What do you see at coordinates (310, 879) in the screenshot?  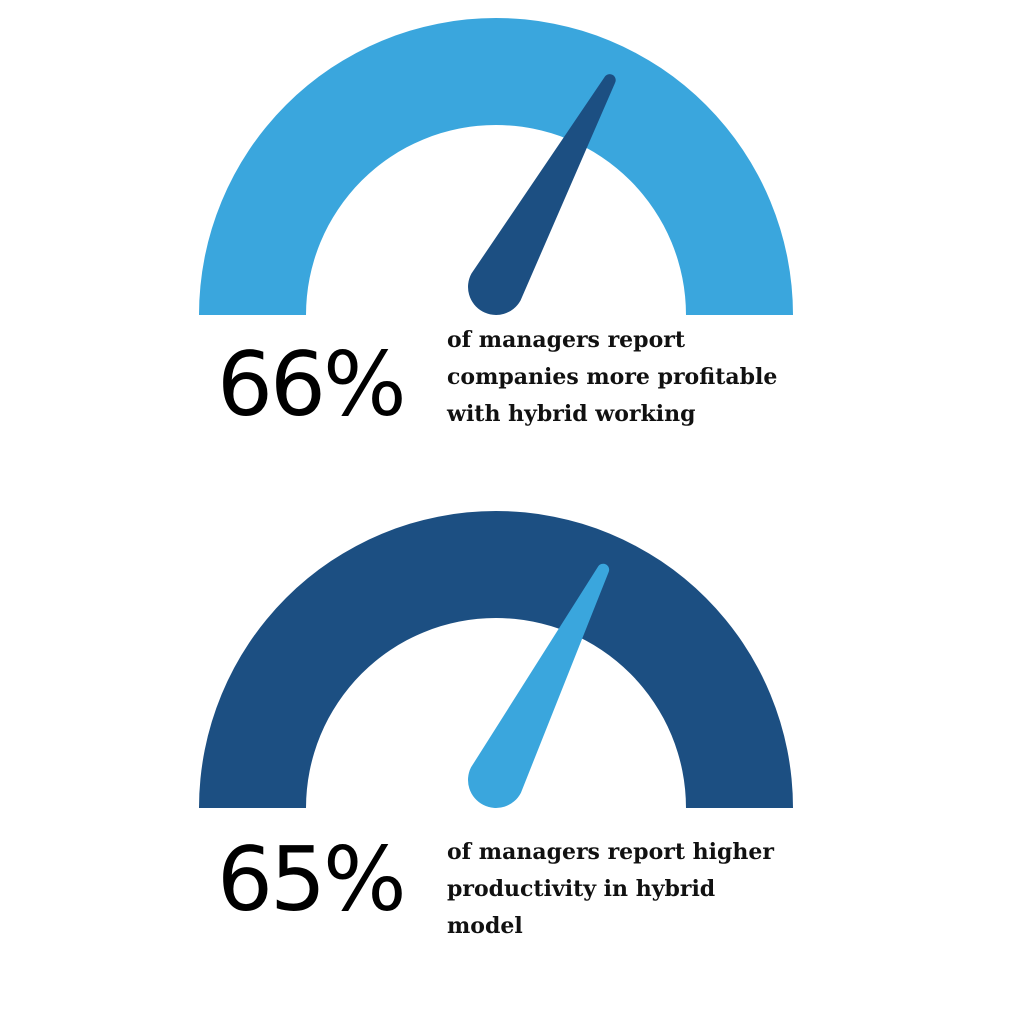 I see `value-label: 65%` at bounding box center [310, 879].